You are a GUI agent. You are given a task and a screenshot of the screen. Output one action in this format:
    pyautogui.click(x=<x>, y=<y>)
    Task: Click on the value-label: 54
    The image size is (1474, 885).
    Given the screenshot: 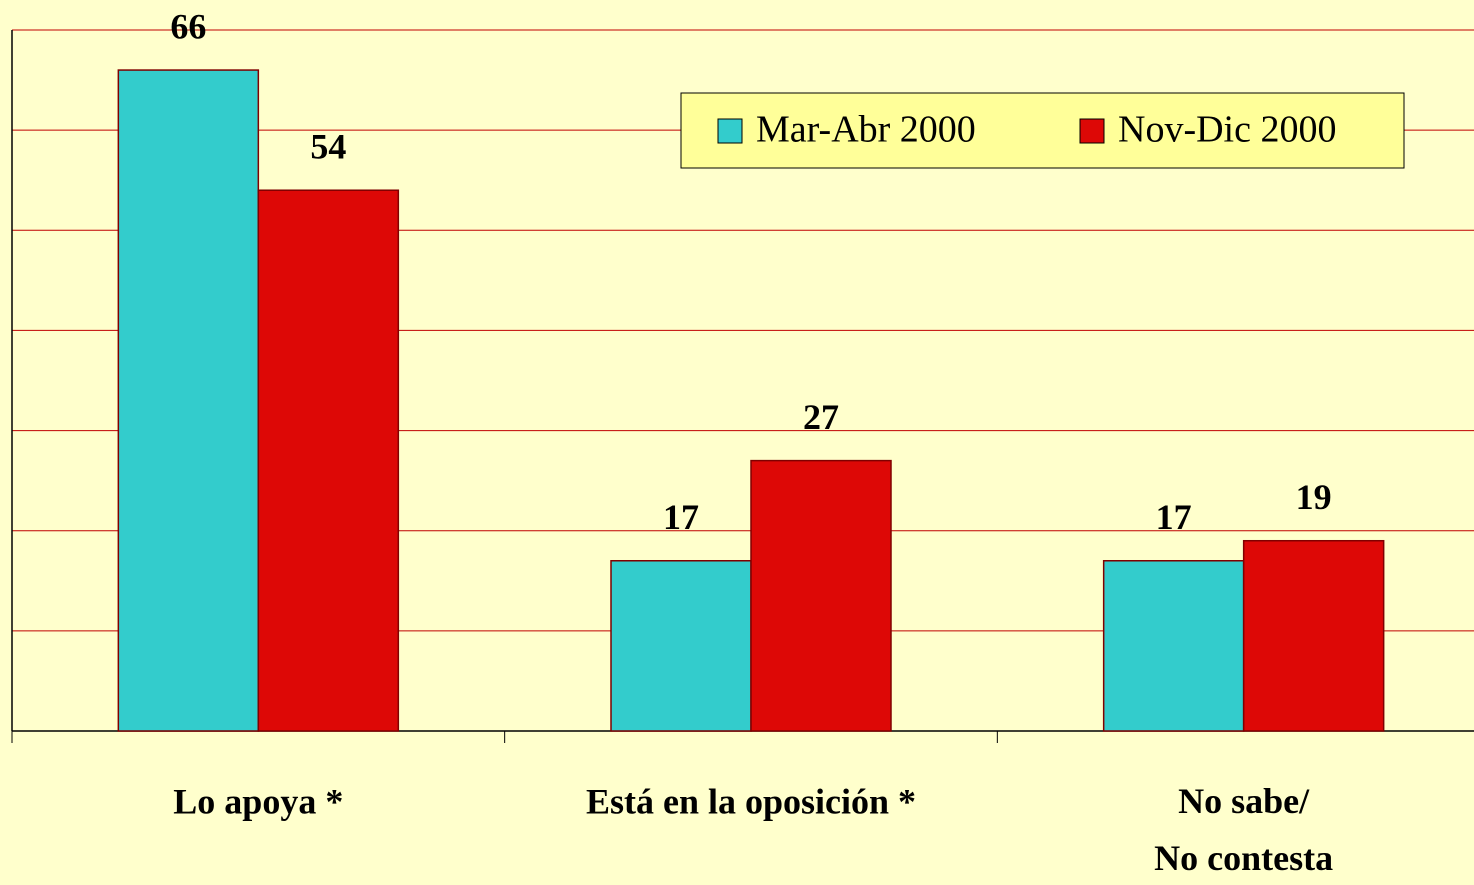 What is the action you would take?
    pyautogui.click(x=328, y=146)
    